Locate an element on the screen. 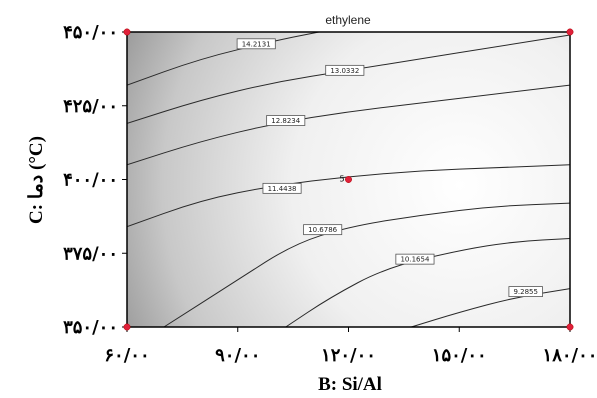 The width and height of the screenshot is (597, 398). y-tick-label: ۴۵۰/۰۰ is located at coordinates (90, 32).